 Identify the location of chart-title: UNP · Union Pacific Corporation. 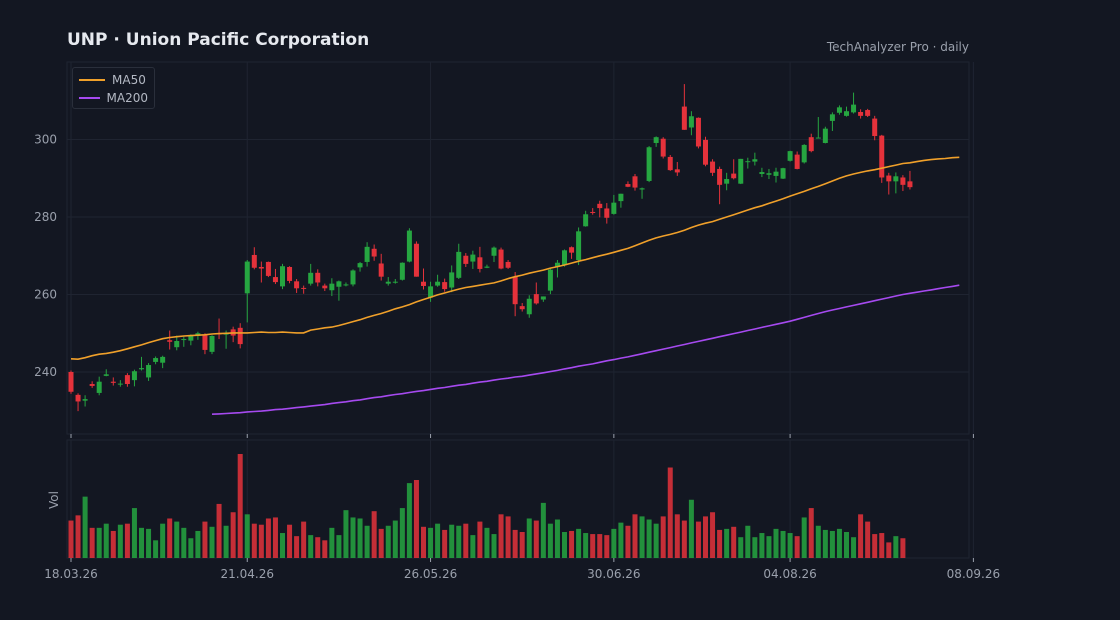
(218, 40).